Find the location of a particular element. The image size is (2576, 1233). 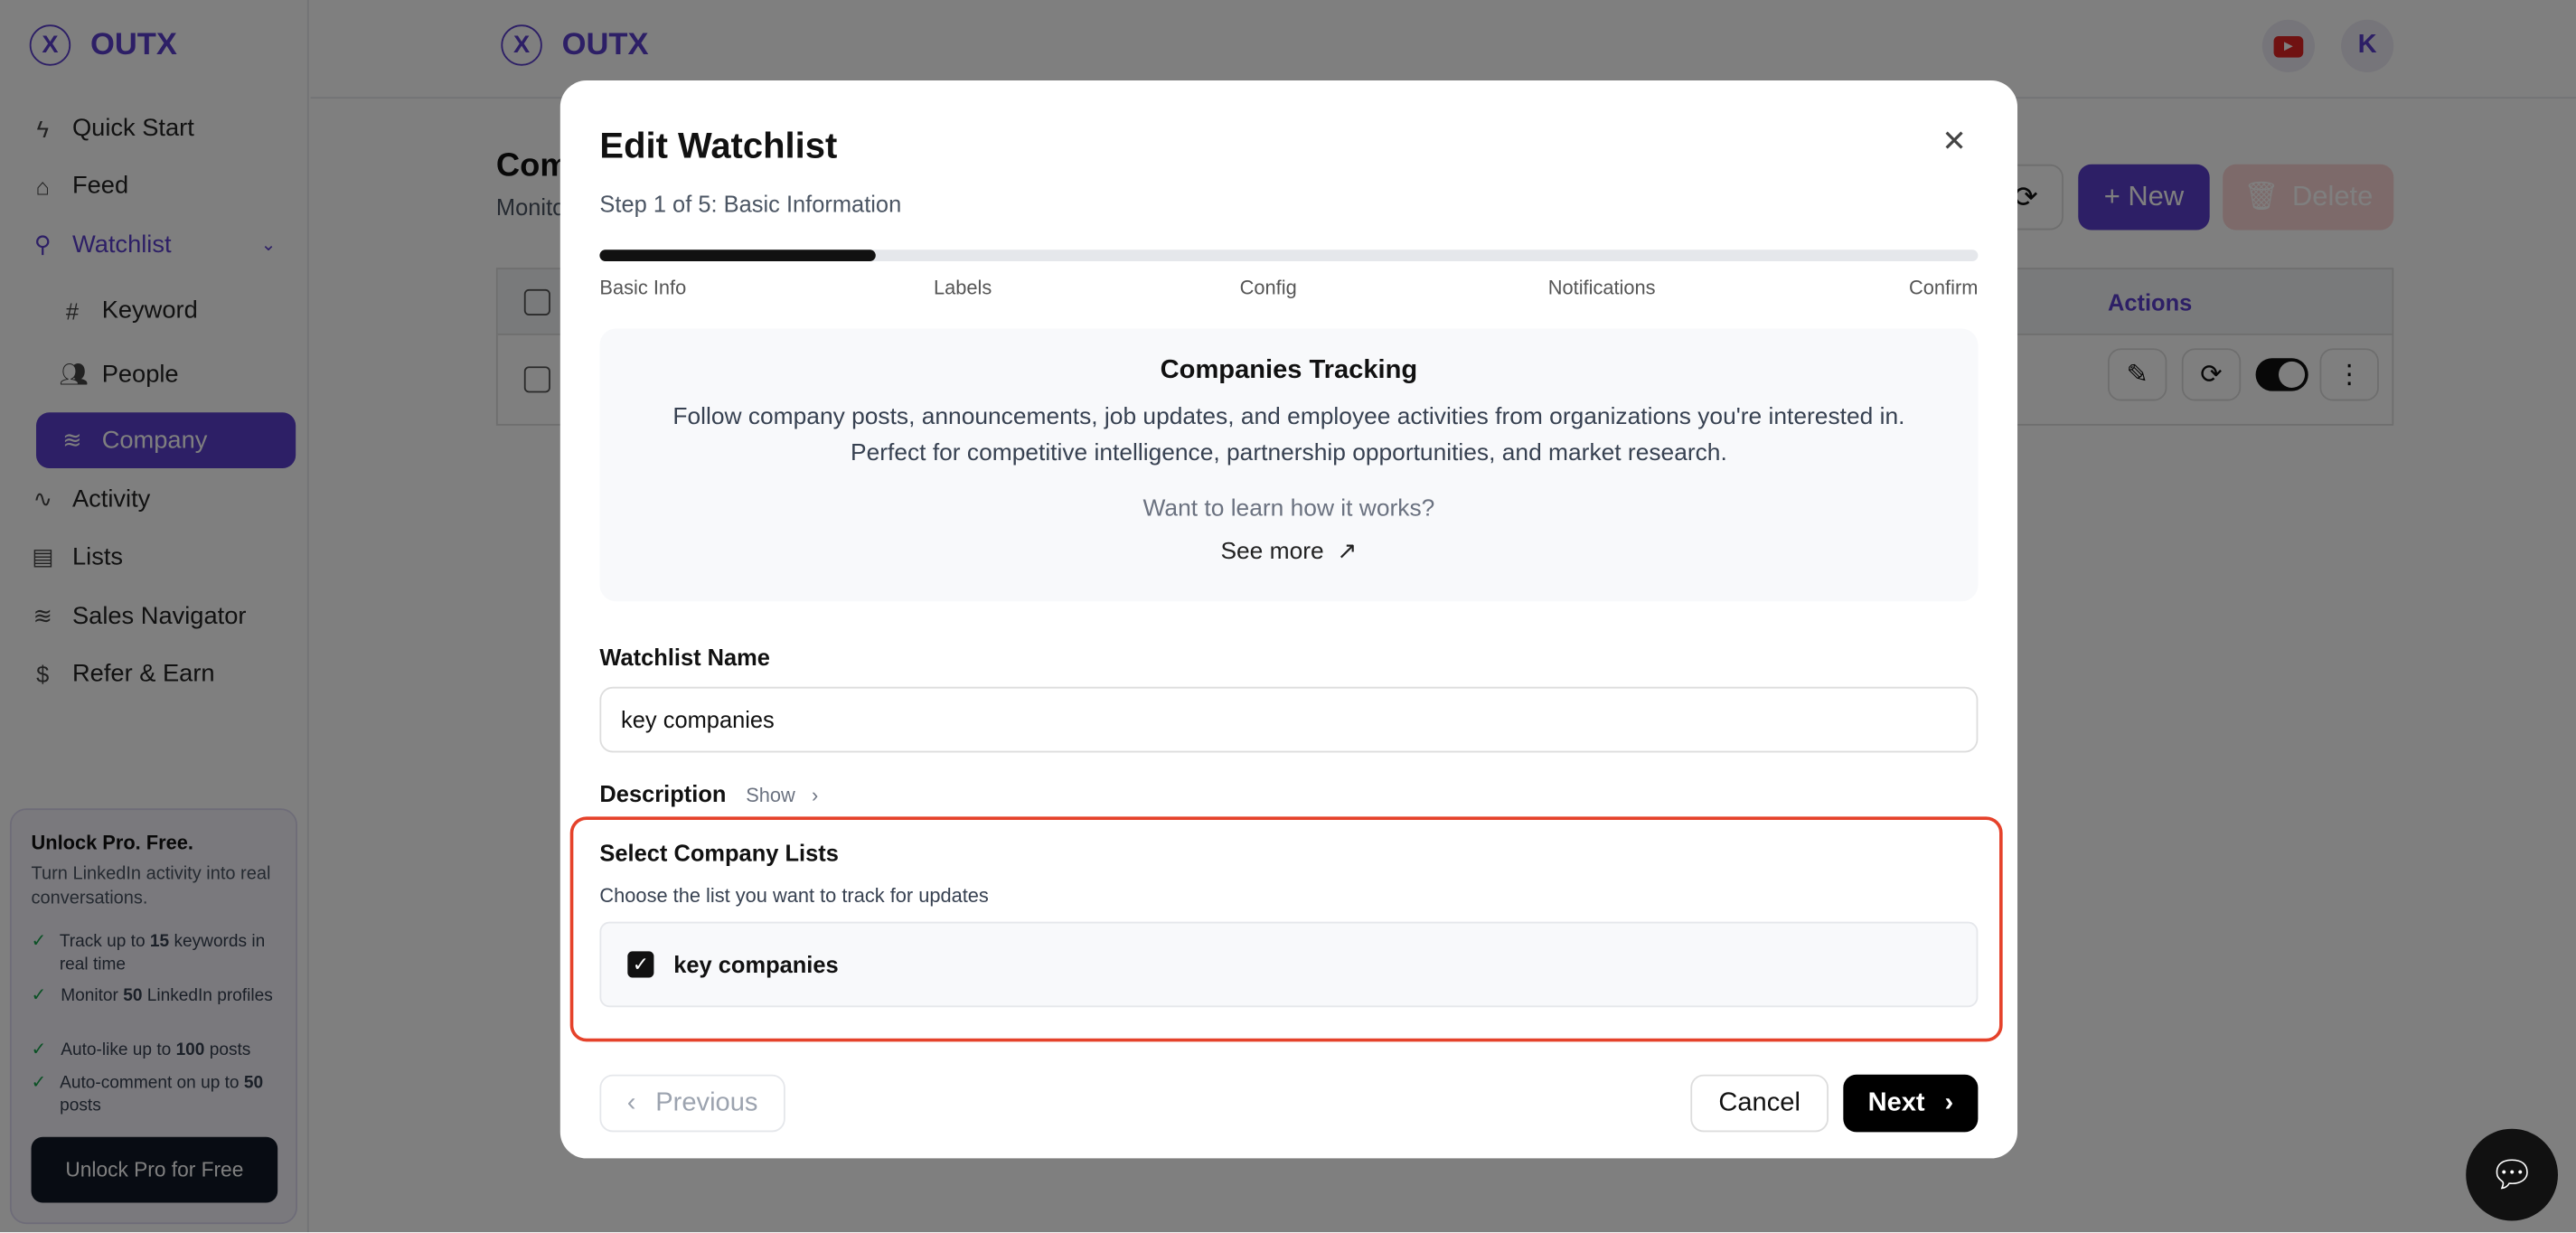

previous-button: ‹ Previous is located at coordinates (692, 1103).